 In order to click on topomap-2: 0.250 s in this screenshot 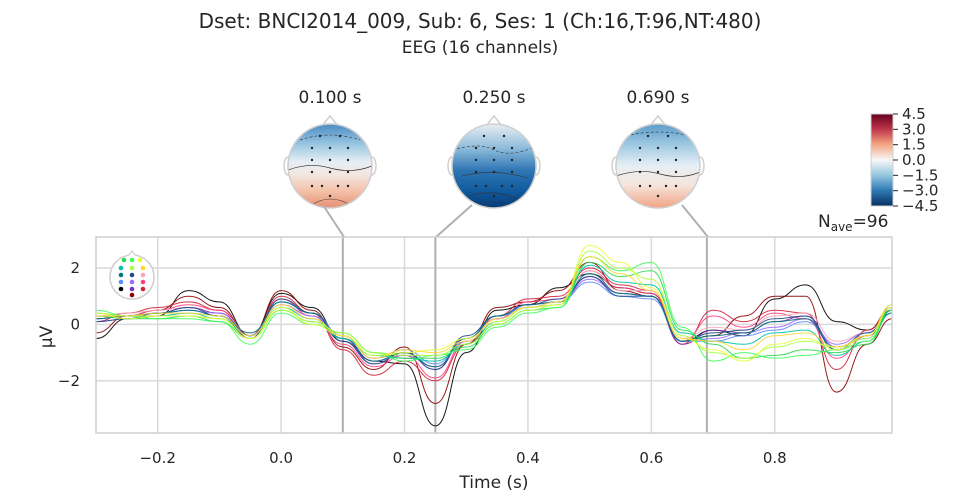, I will do `click(494, 148)`.